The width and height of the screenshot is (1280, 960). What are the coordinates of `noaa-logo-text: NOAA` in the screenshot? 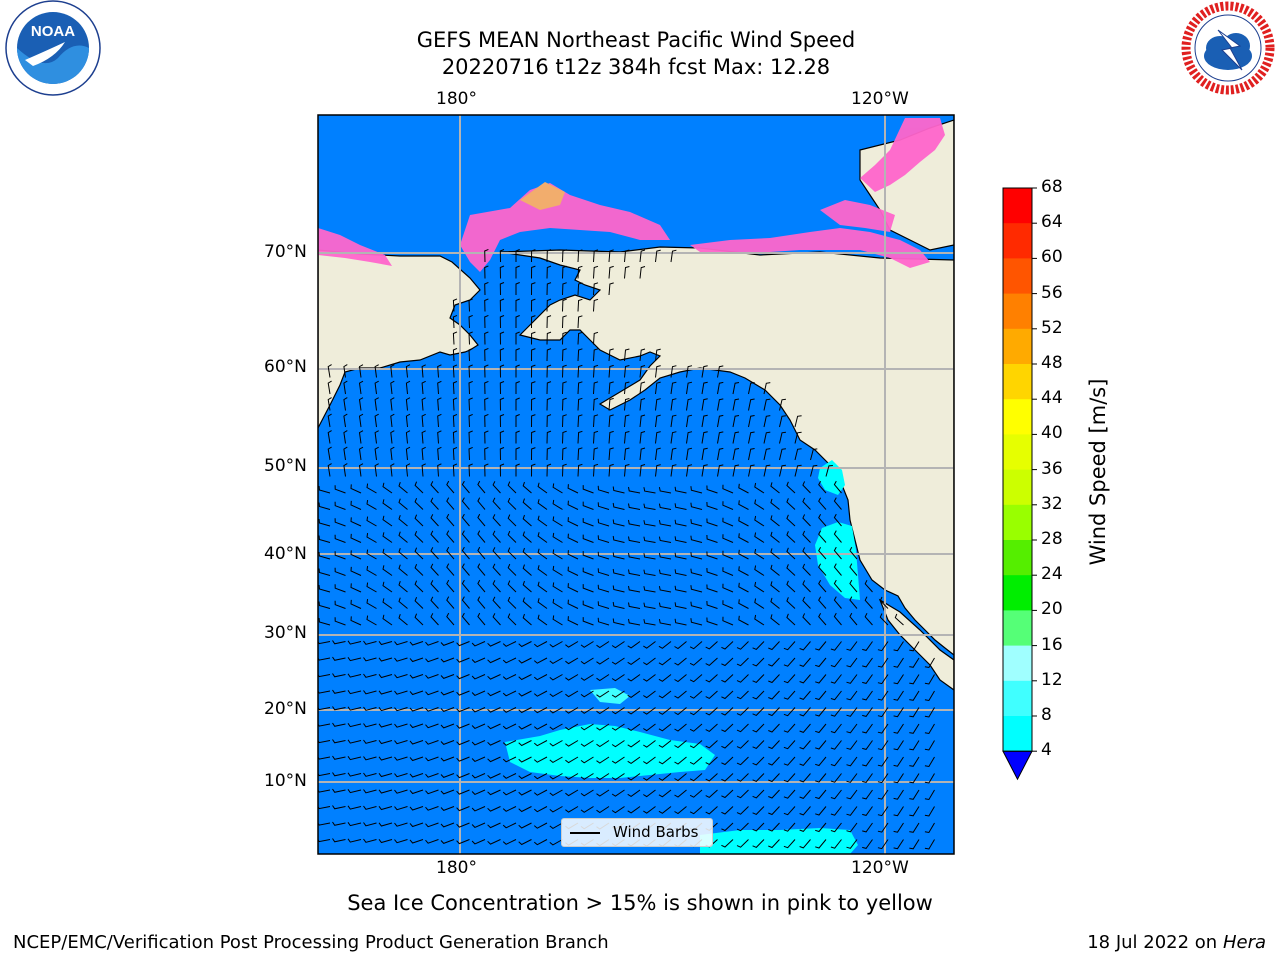 It's located at (53, 31).